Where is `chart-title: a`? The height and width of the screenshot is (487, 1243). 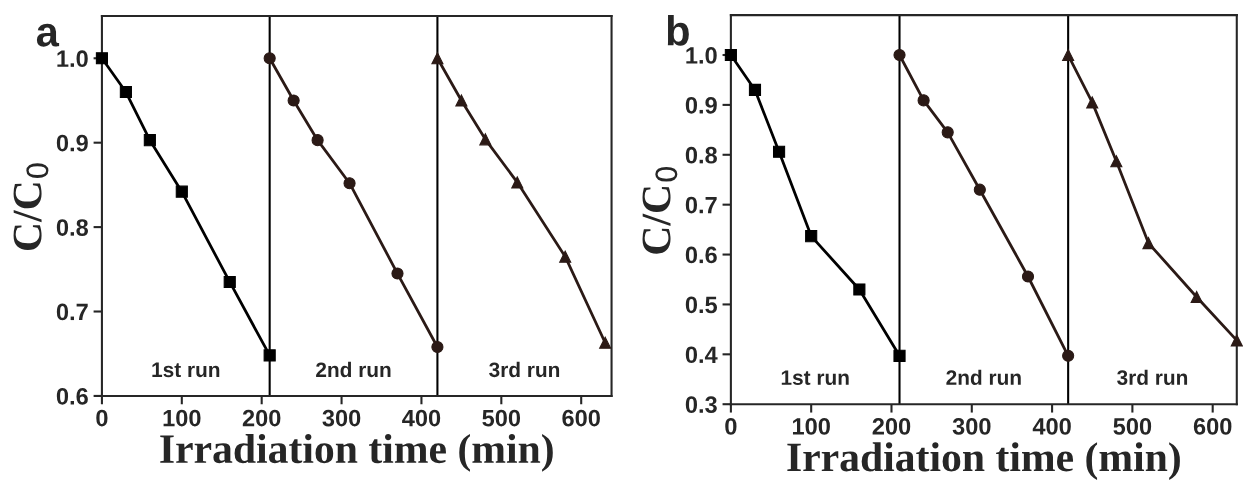 chart-title: a is located at coordinates (48, 35).